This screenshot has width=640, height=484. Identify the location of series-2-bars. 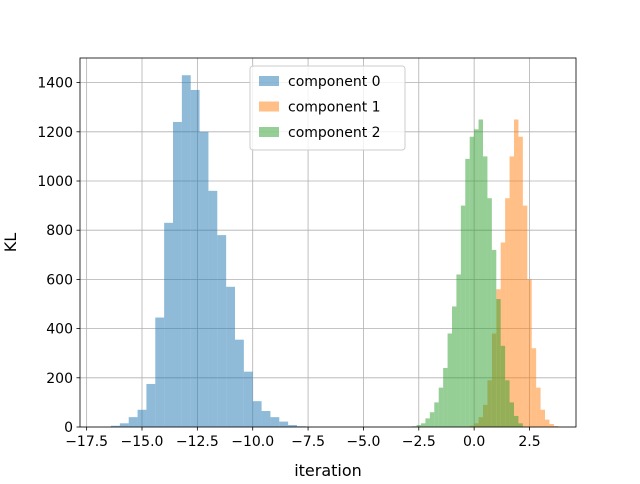
(467, 273).